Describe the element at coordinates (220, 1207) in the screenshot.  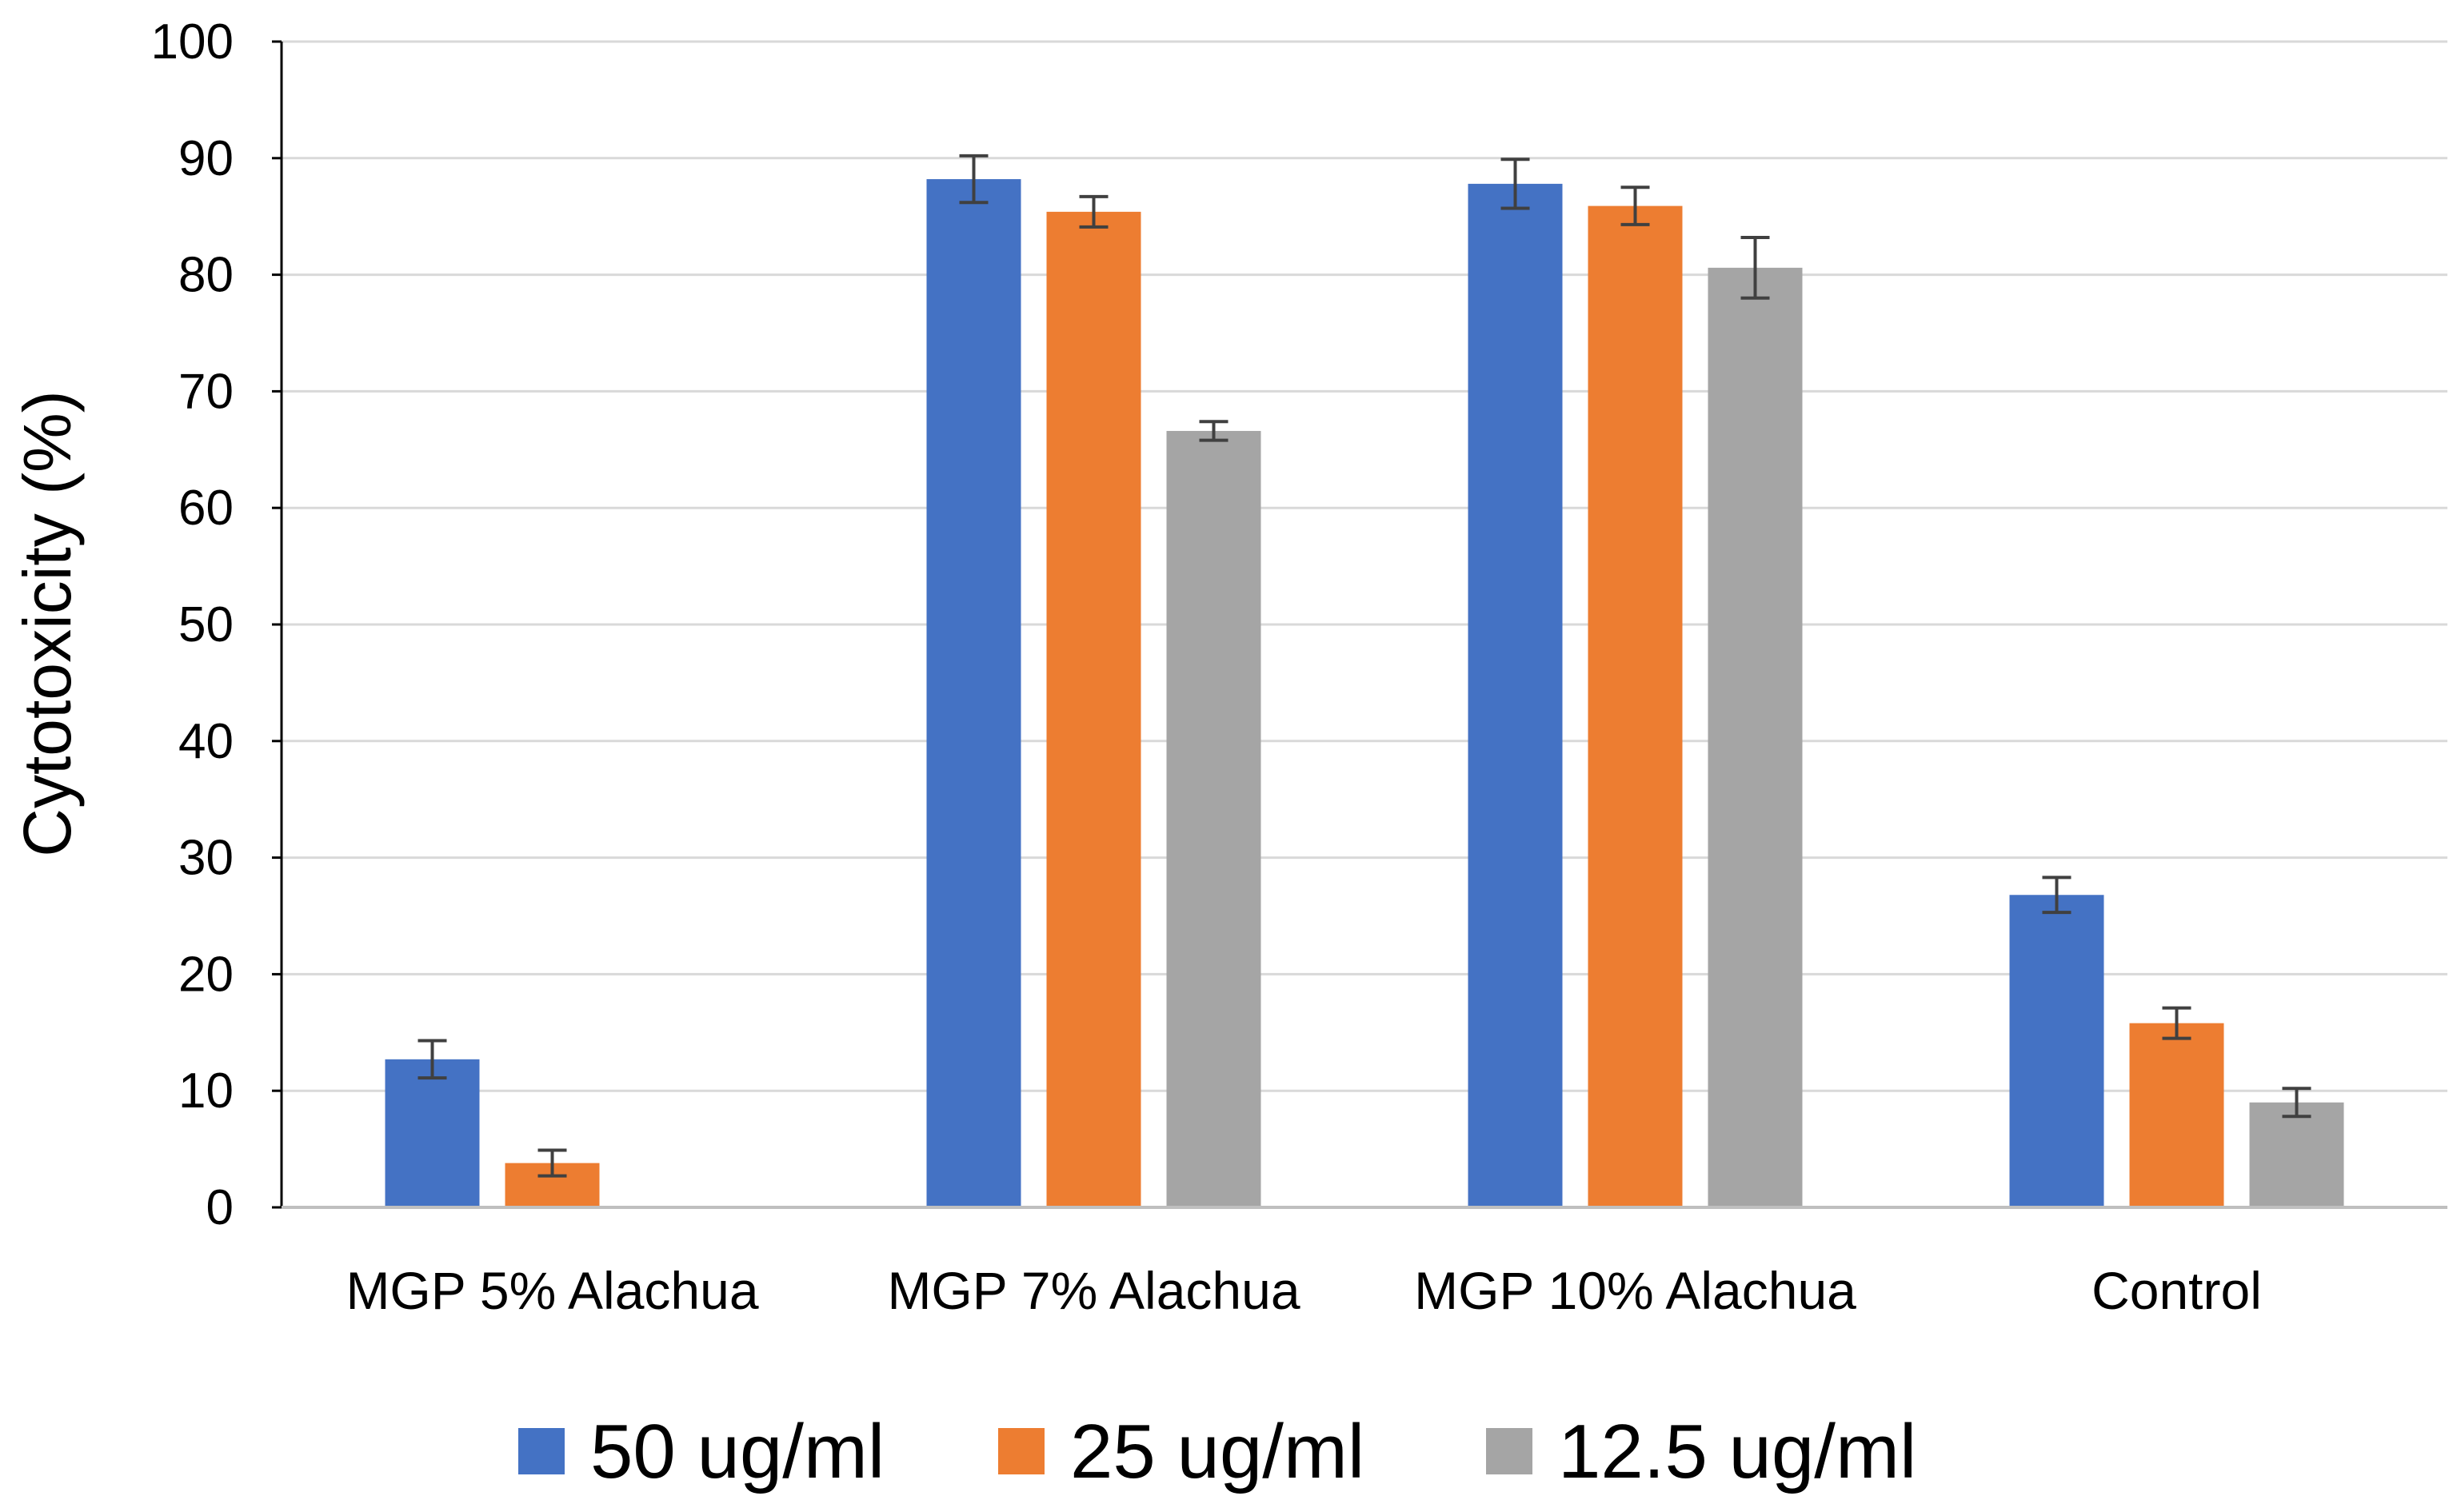
I see `y-tick-label: 0` at that location.